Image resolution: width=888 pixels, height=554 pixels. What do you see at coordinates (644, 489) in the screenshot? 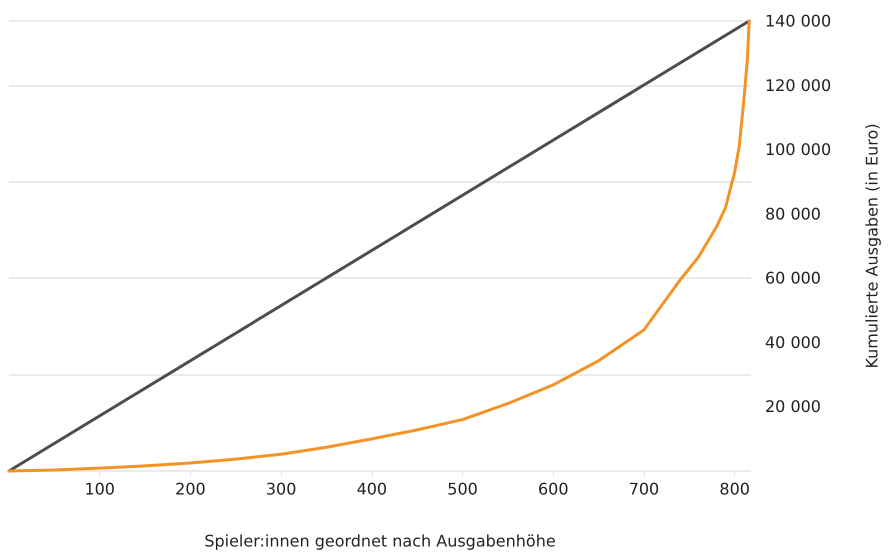
I see `x-tick-label: 700` at bounding box center [644, 489].